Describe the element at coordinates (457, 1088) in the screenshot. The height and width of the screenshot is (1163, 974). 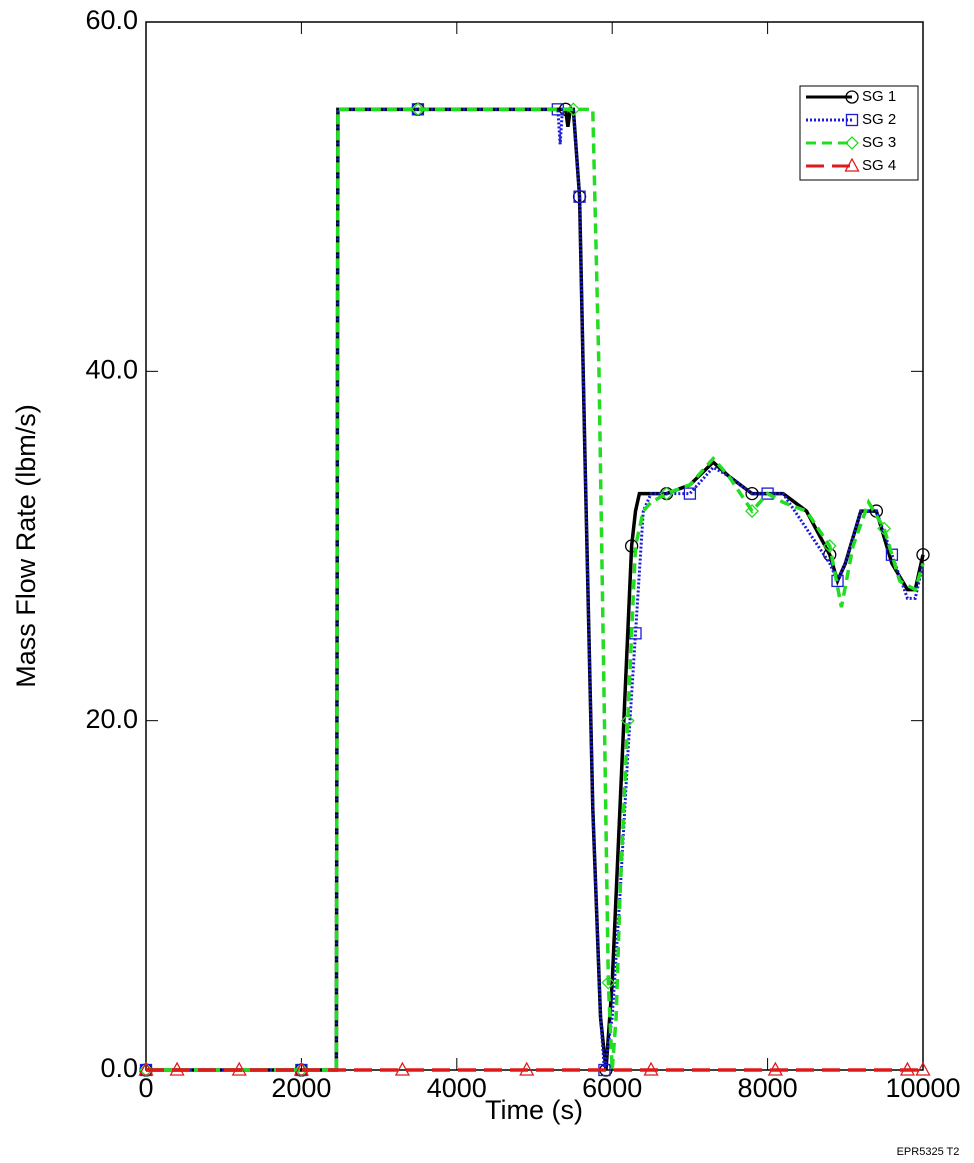
I see `x-tick-label: 4000` at that location.